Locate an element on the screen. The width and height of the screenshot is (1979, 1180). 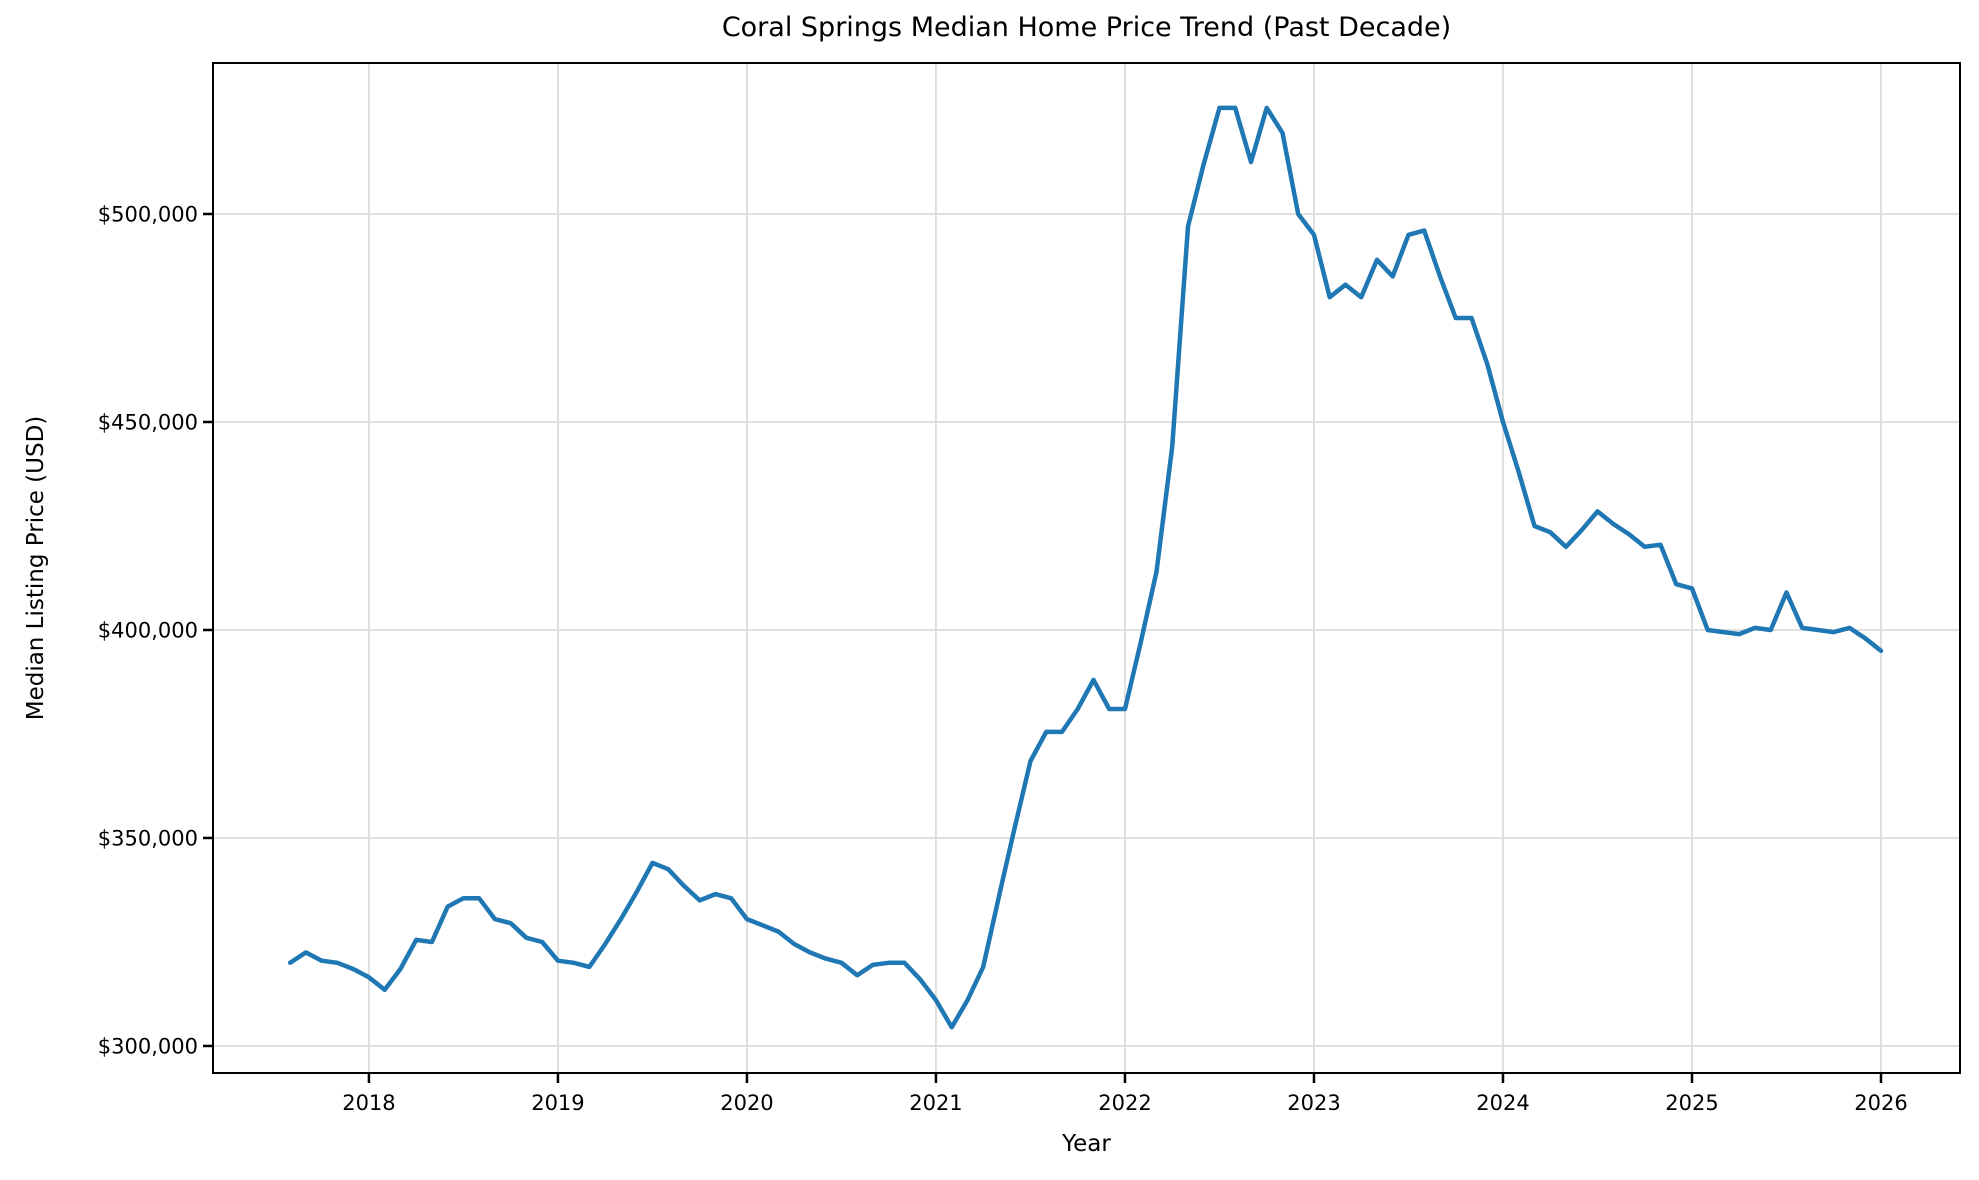
x-axis-label: Year is located at coordinates (1086, 1144).